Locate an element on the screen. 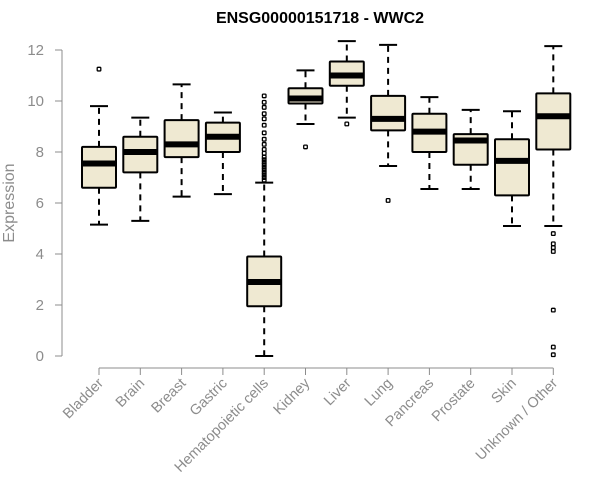 This screenshot has height=500, width=600. box-group-unknown-other is located at coordinates (553, 201).